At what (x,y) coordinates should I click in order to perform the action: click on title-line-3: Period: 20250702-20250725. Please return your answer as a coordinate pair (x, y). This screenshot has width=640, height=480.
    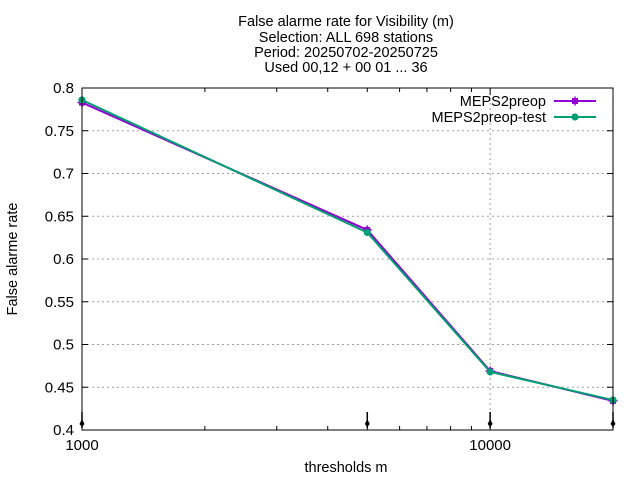
    Looking at the image, I should click on (346, 53).